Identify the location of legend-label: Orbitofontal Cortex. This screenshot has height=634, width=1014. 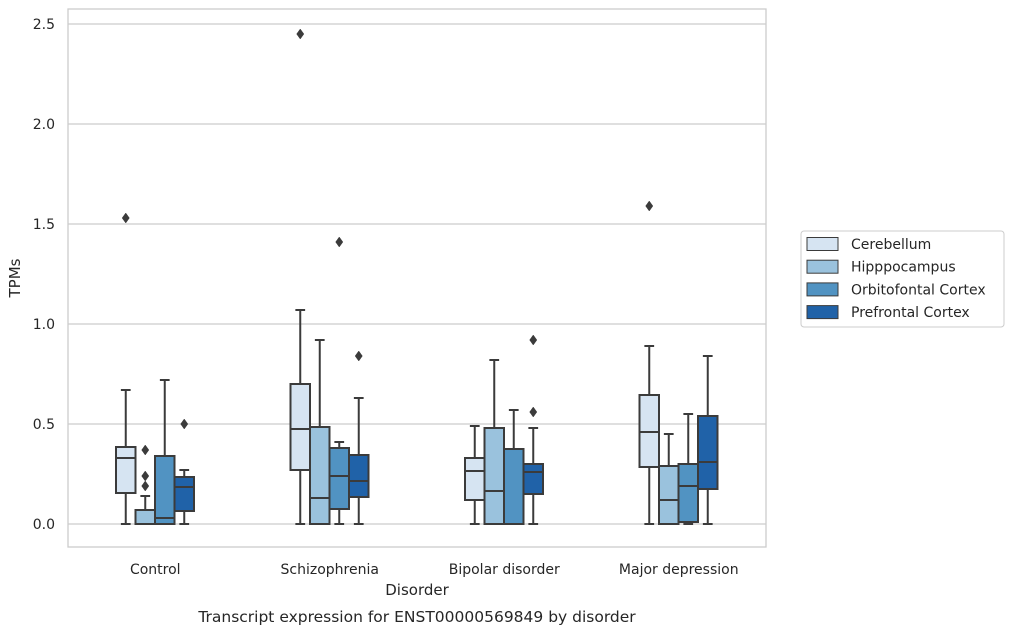
(918, 290).